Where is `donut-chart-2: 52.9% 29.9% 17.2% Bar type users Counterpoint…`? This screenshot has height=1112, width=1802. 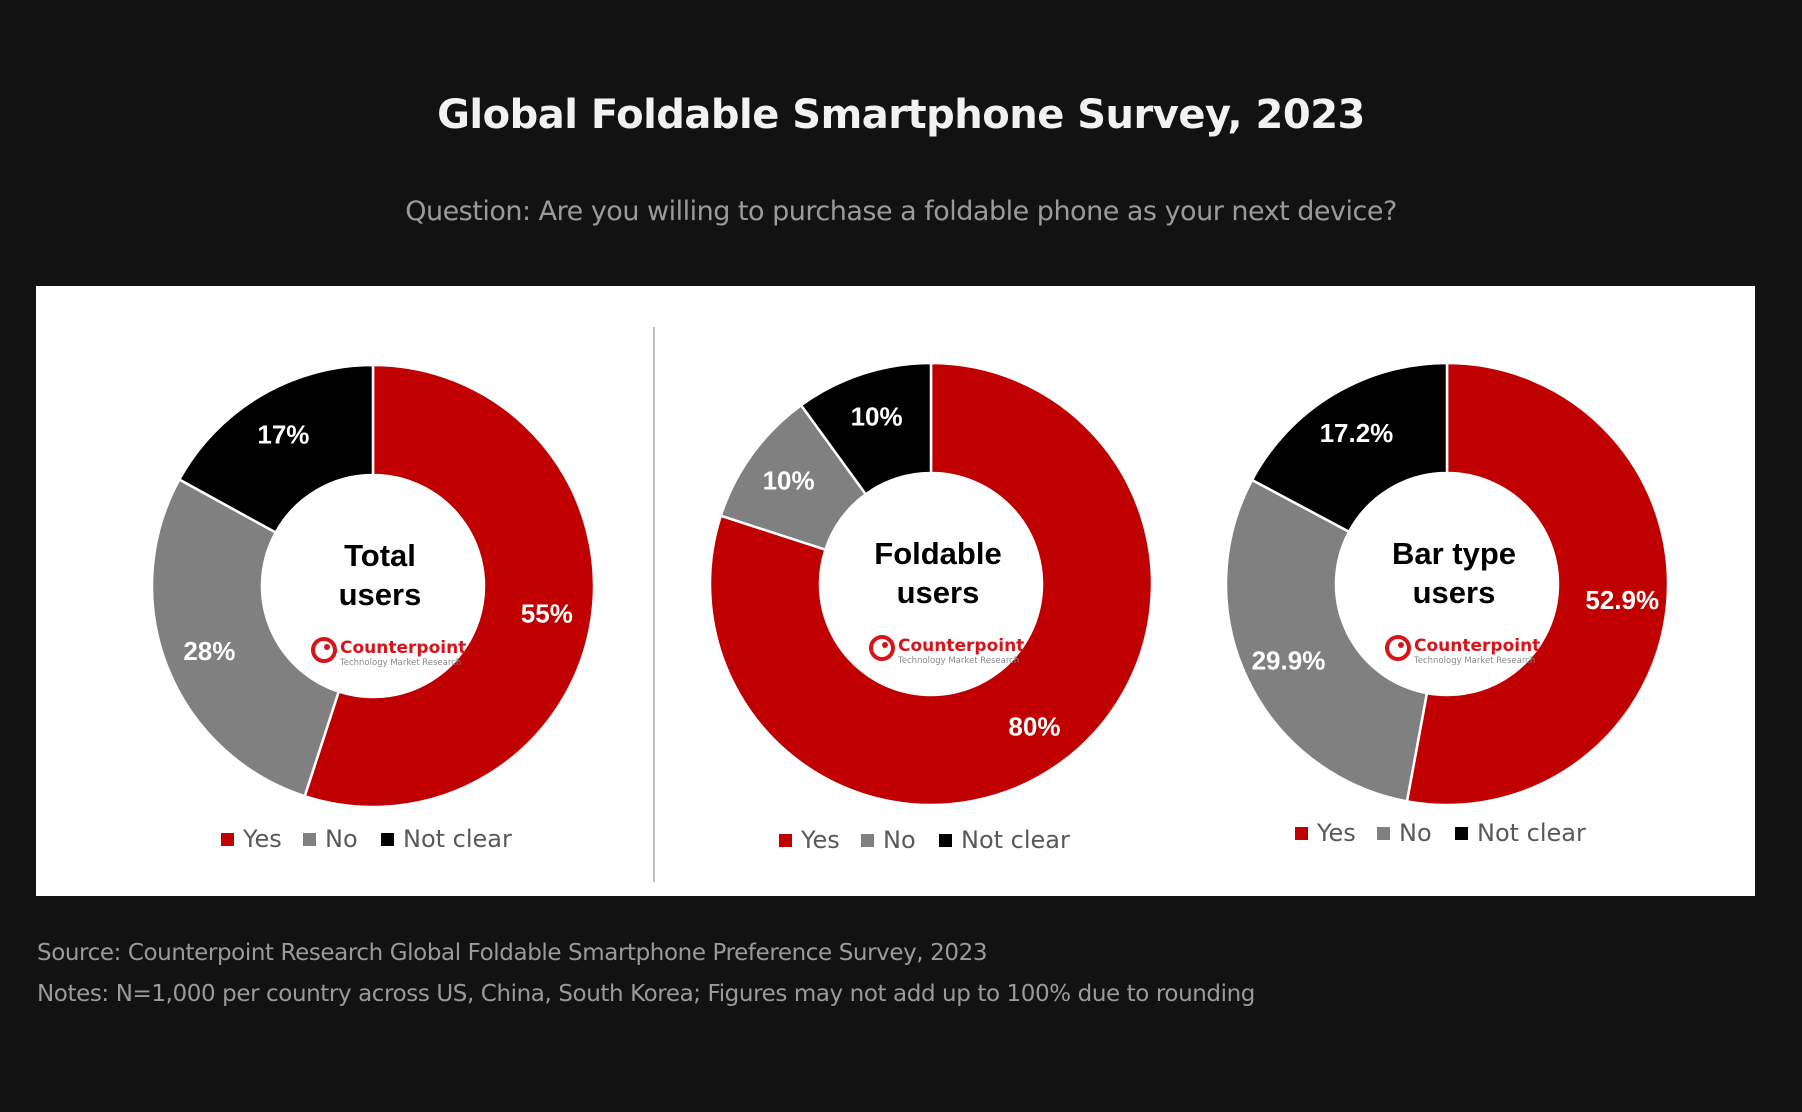
donut-chart-2: 52.9% 29.9% 17.2% Bar type users Counterpoint… is located at coordinates (1447, 604).